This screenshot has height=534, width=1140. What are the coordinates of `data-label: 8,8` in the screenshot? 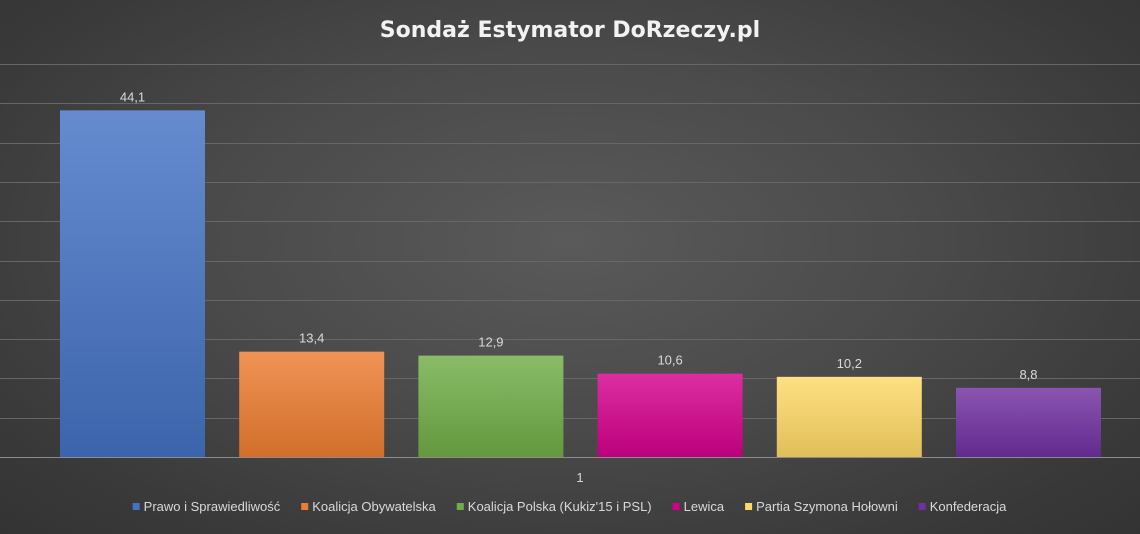 It's located at (1028, 374).